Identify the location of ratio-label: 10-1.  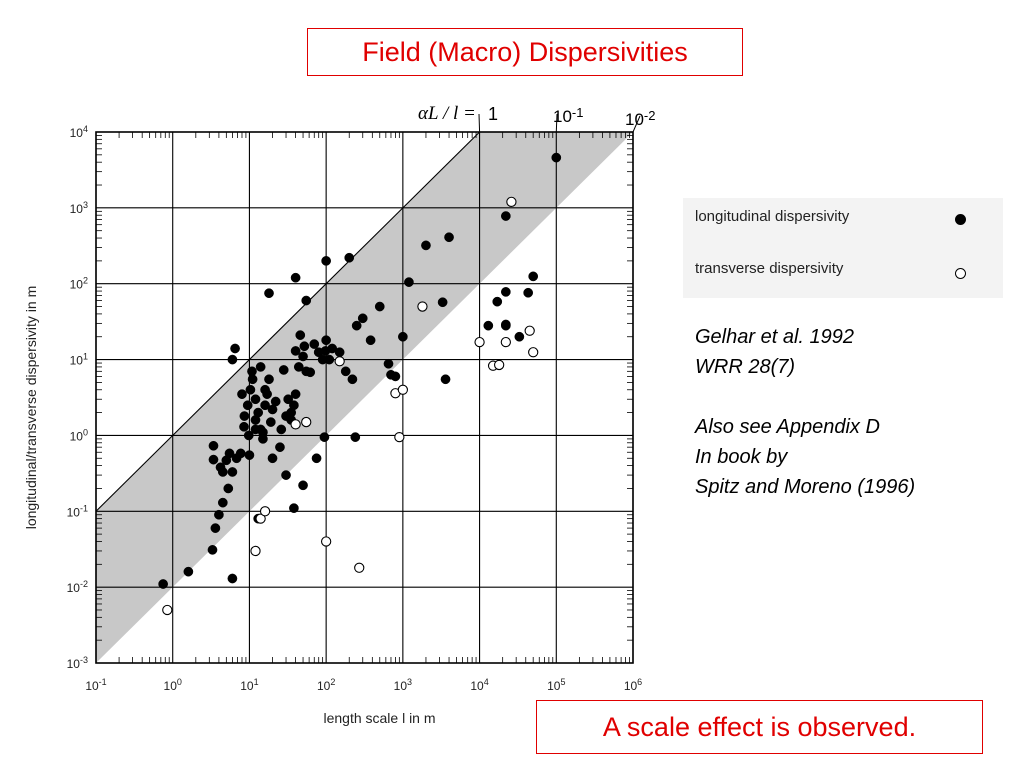
(568, 115).